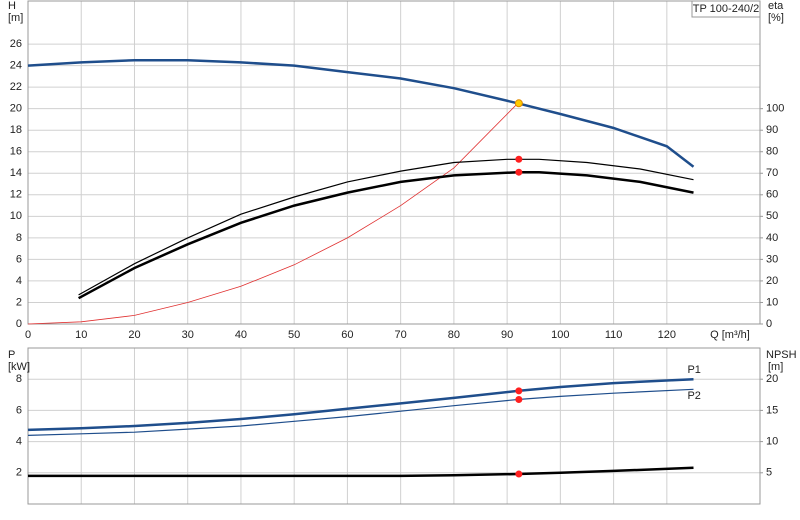 Image resolution: width=800 pixels, height=520 pixels. What do you see at coordinates (769, 473) in the screenshot?
I see `y2-tick-label: 5` at bounding box center [769, 473].